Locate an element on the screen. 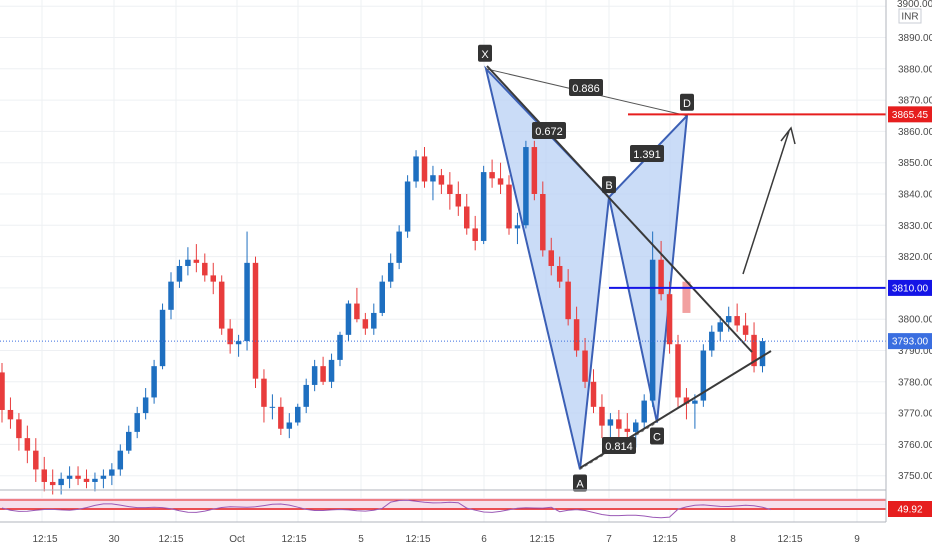 The image size is (932, 550). time-tick-label: 30 is located at coordinates (114, 539).